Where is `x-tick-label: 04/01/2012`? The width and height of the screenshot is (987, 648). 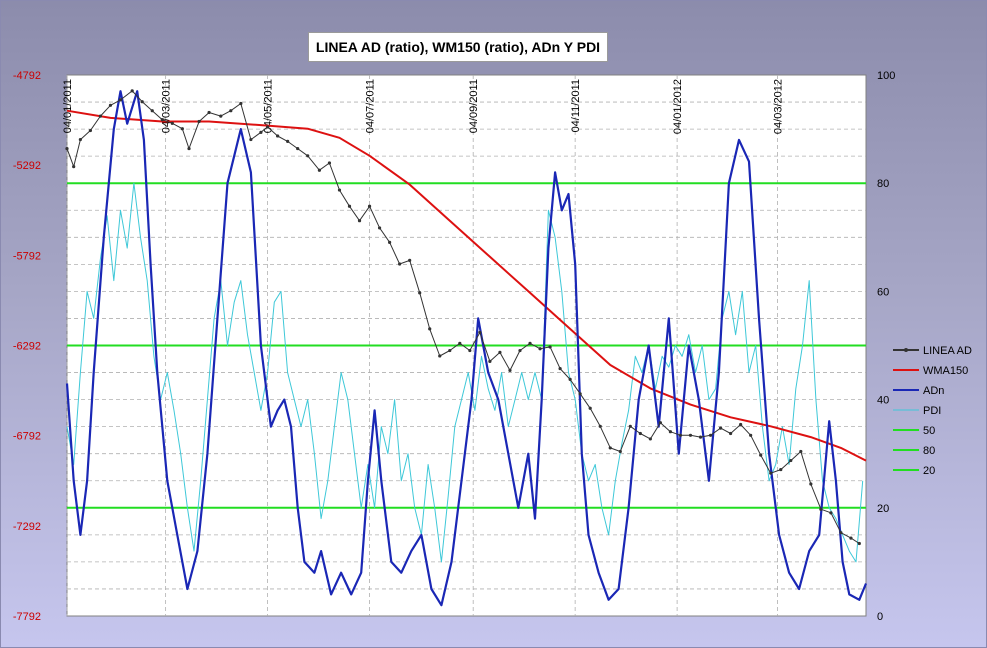 x-tick-label: 04/01/2012 is located at coordinates (678, 106).